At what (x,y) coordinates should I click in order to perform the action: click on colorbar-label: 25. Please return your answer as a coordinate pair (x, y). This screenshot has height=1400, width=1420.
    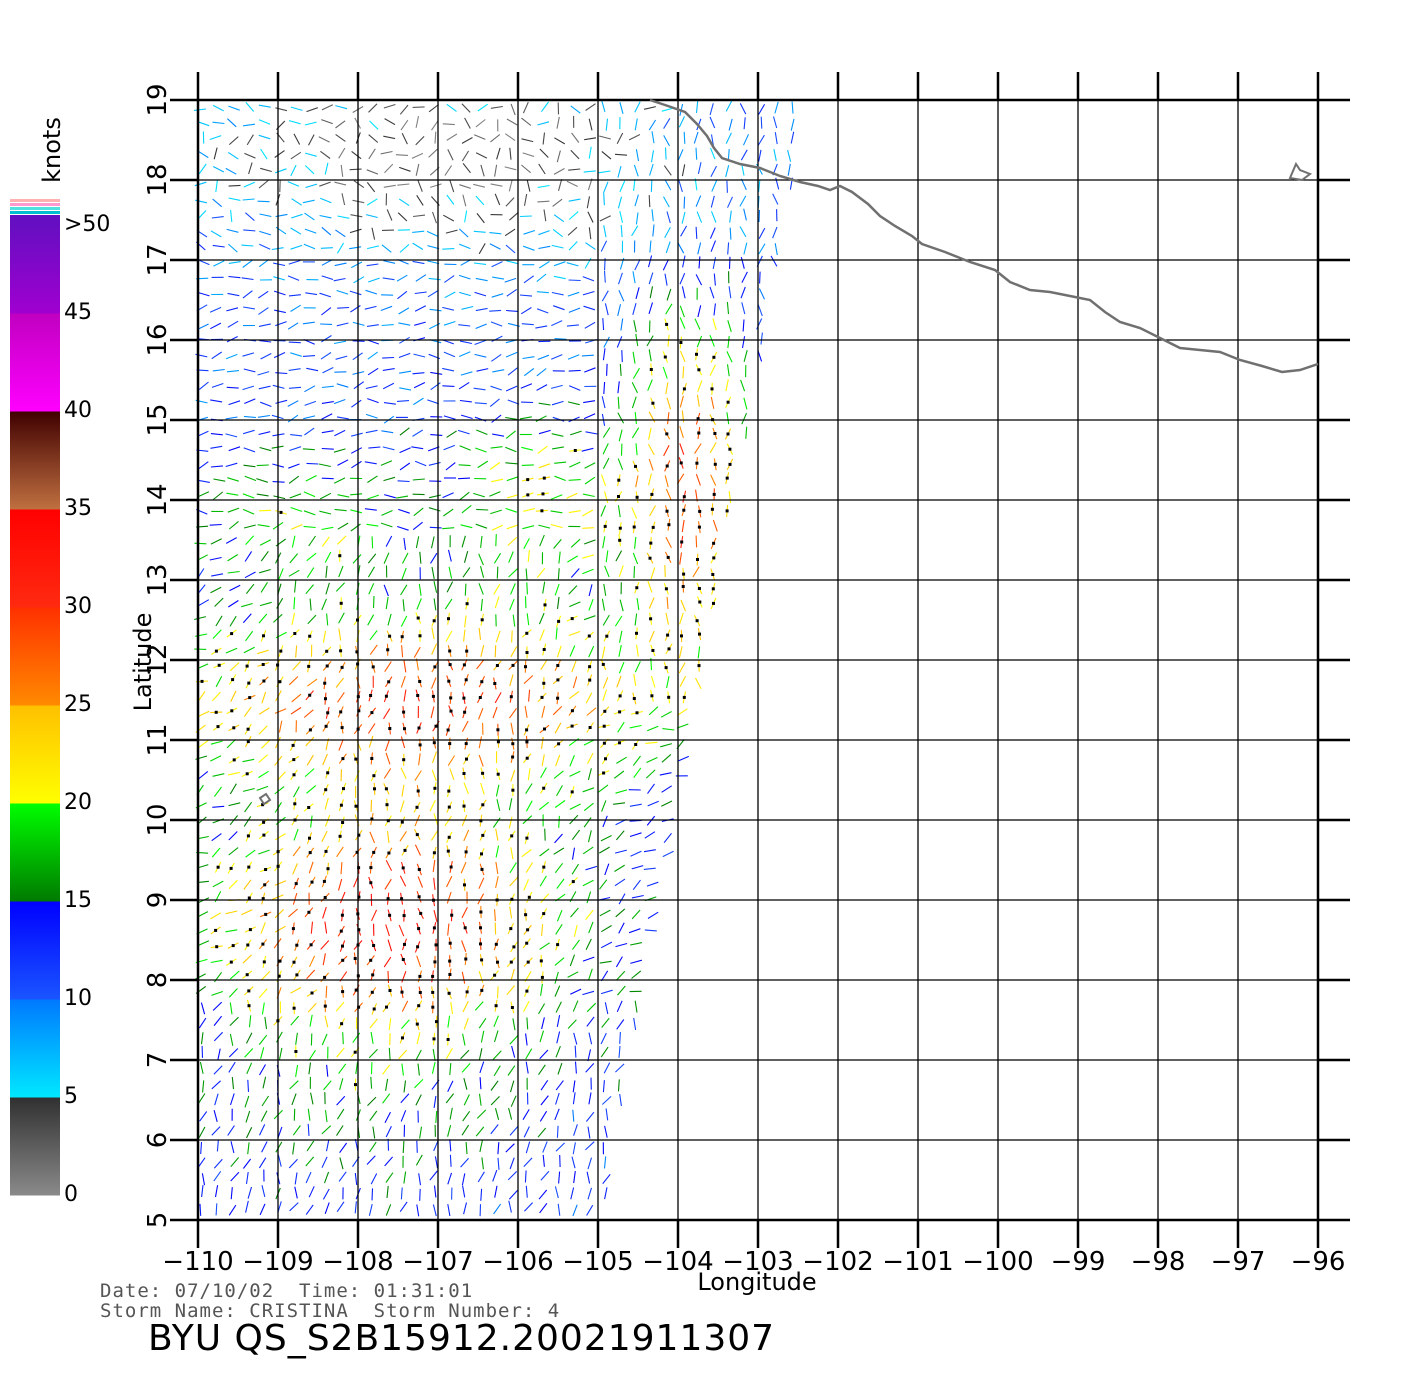
    Looking at the image, I should click on (78, 704).